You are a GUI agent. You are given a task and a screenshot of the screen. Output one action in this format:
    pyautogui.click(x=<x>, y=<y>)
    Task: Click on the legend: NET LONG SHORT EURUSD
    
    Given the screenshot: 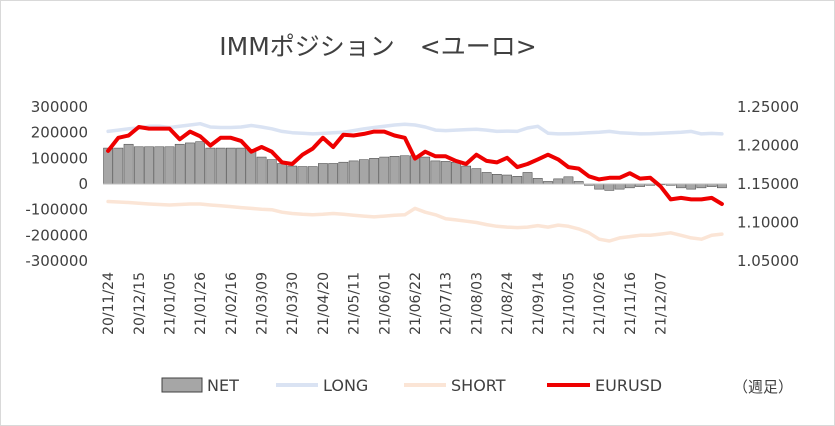 What is the action you would take?
    pyautogui.click(x=411, y=385)
    